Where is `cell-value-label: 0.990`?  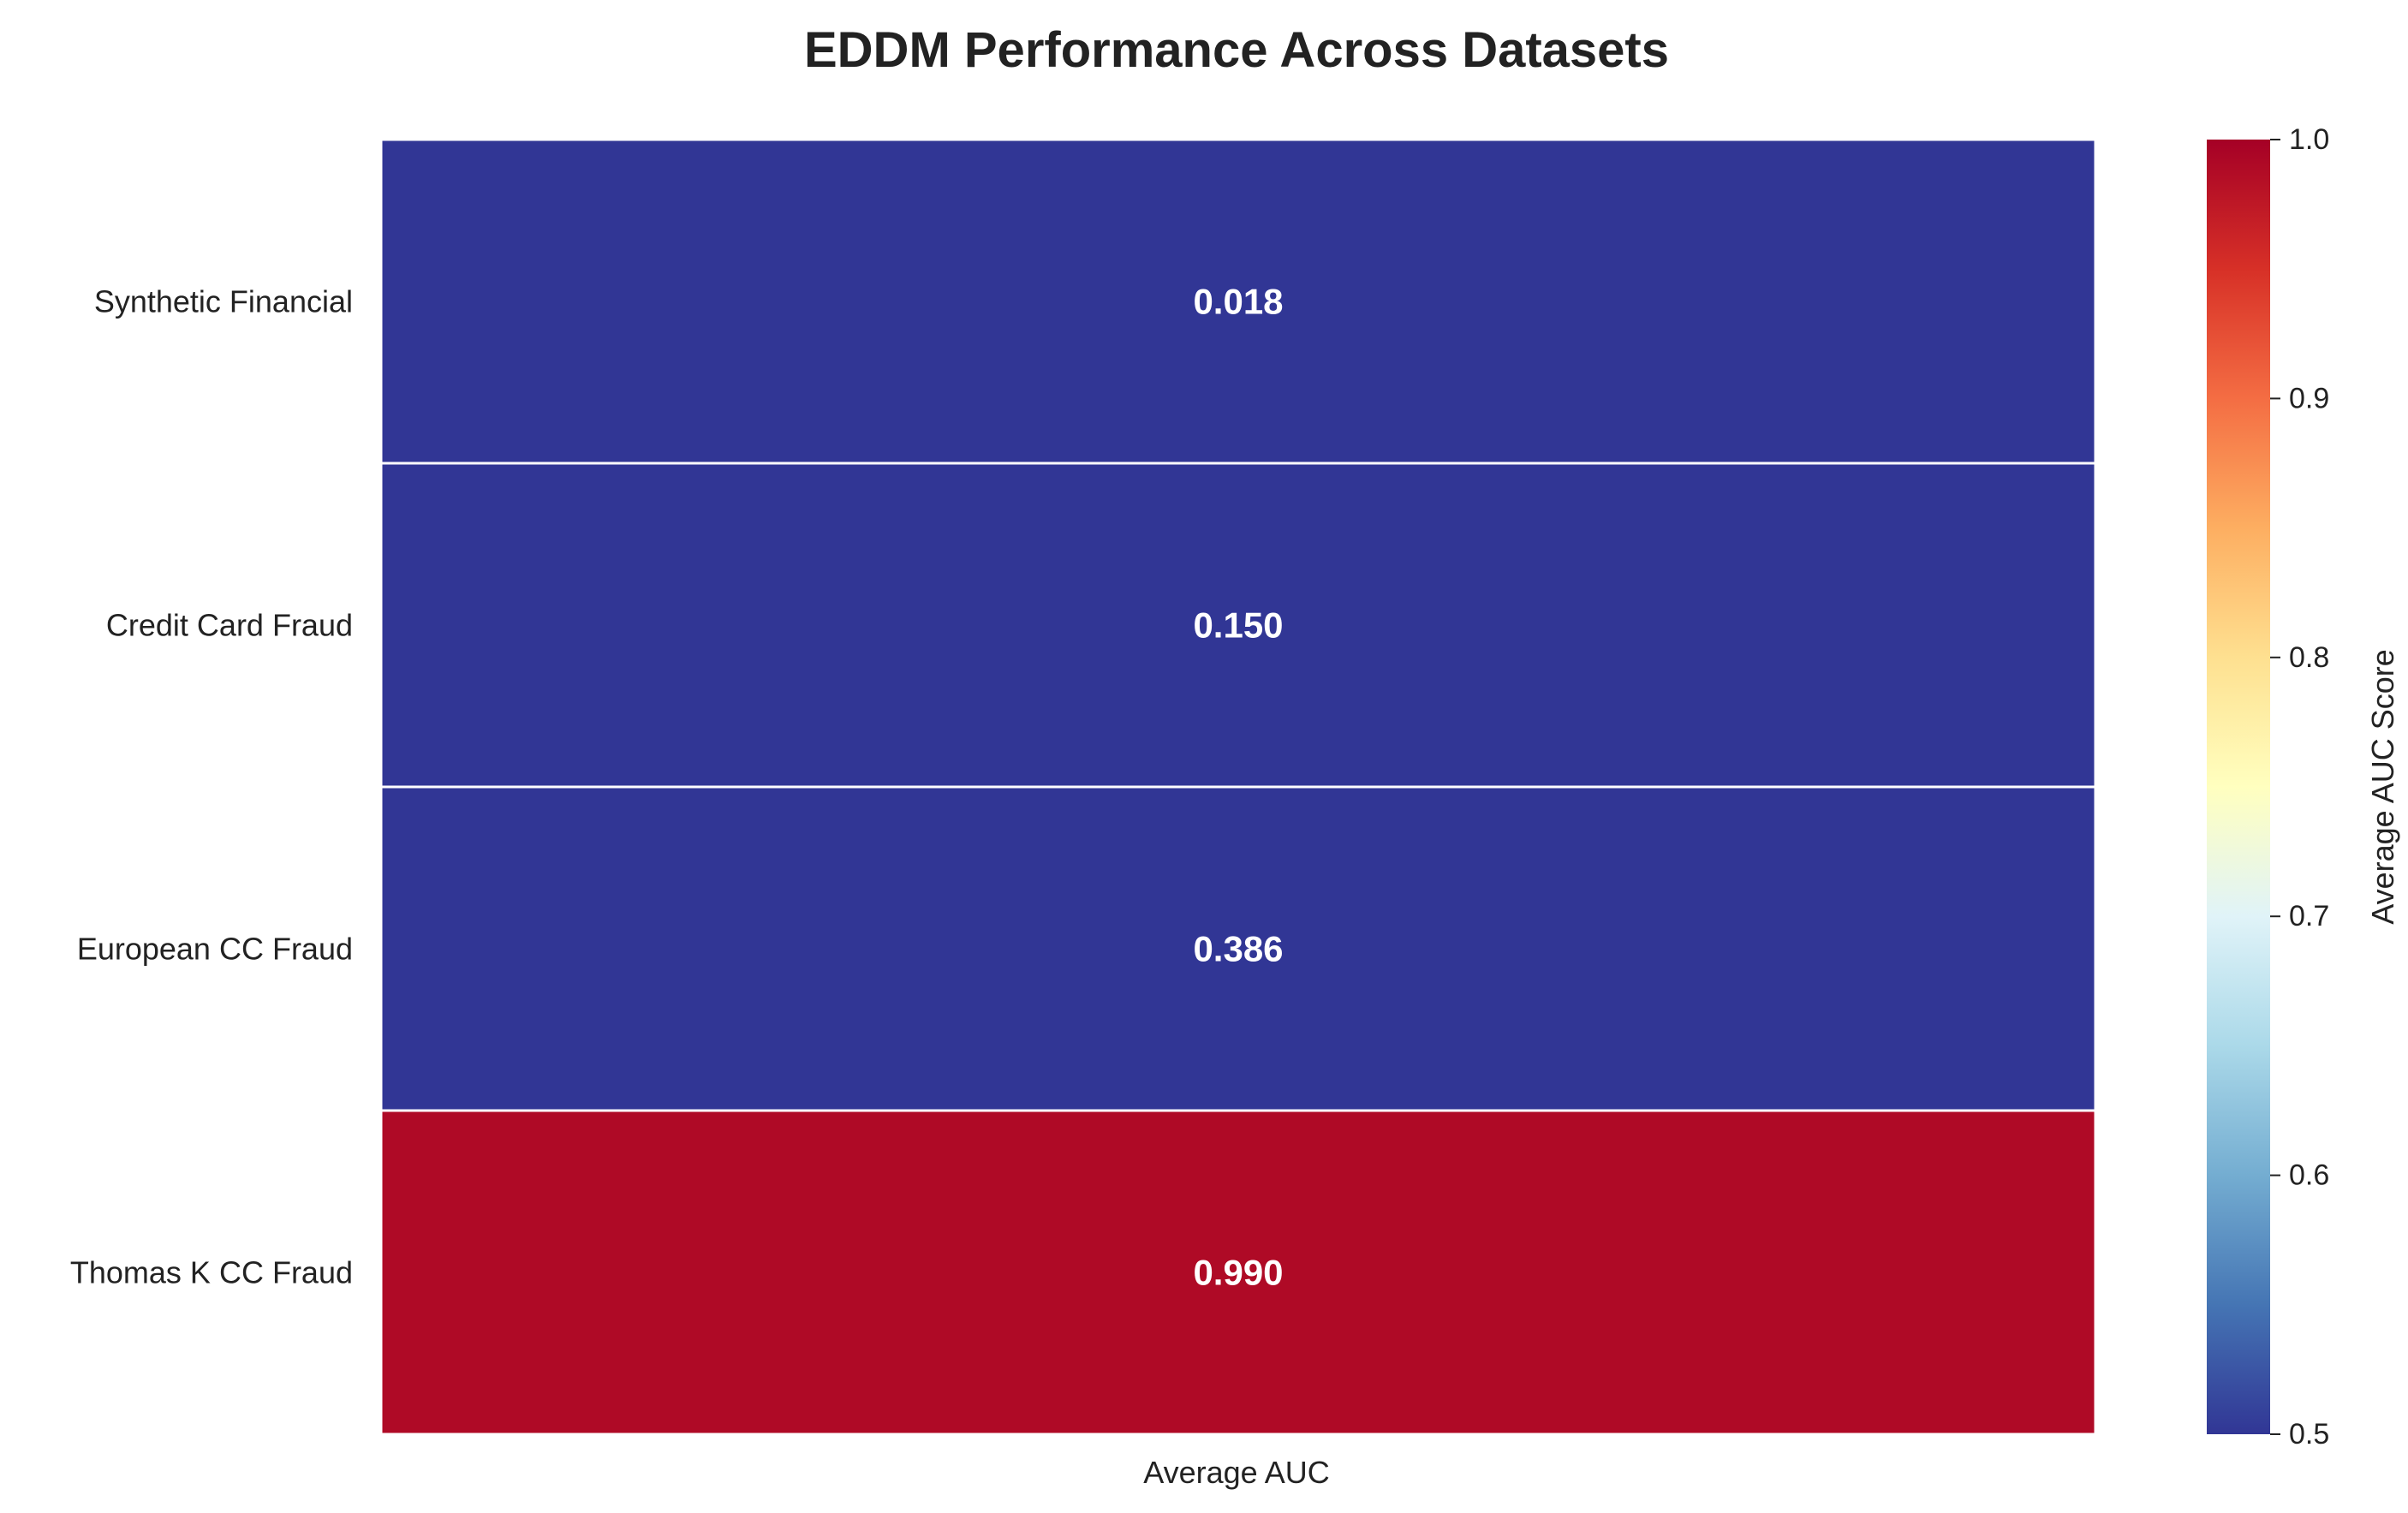 cell-value-label: 0.990 is located at coordinates (1238, 1273).